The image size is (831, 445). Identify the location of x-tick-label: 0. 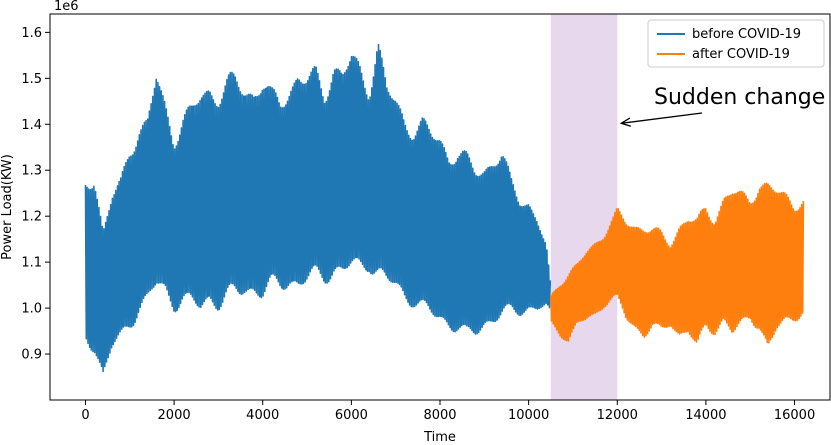
(85, 415).